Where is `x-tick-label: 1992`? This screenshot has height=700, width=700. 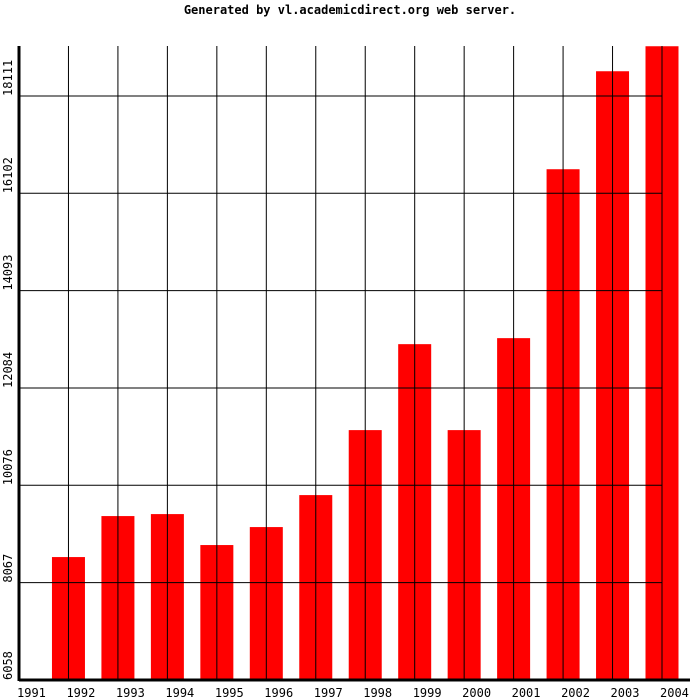
x-tick-label: 1992 is located at coordinates (80, 693).